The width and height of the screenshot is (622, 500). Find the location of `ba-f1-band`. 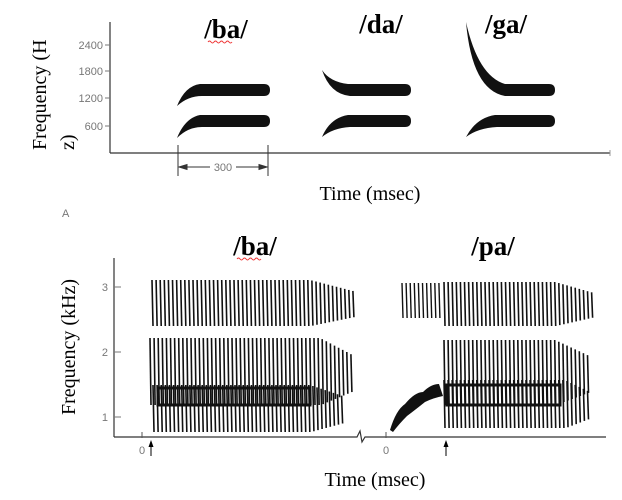

ba-f1-band is located at coordinates (248, 408).